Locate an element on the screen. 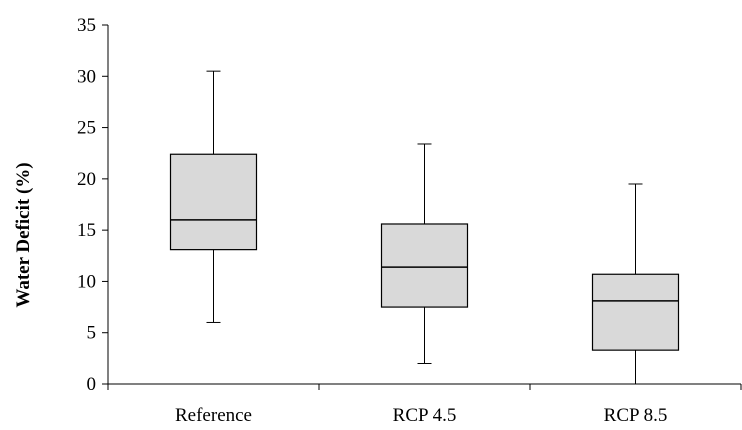 This screenshot has height=430, width=742. box-group-reference is located at coordinates (213, 196).